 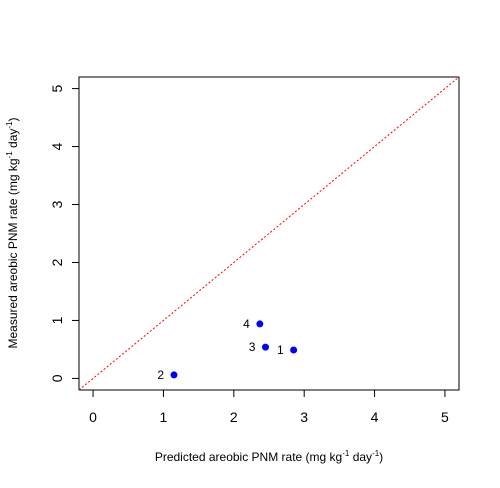 What do you see at coordinates (57, 320) in the screenshot?
I see `y-tick-label: 1` at bounding box center [57, 320].